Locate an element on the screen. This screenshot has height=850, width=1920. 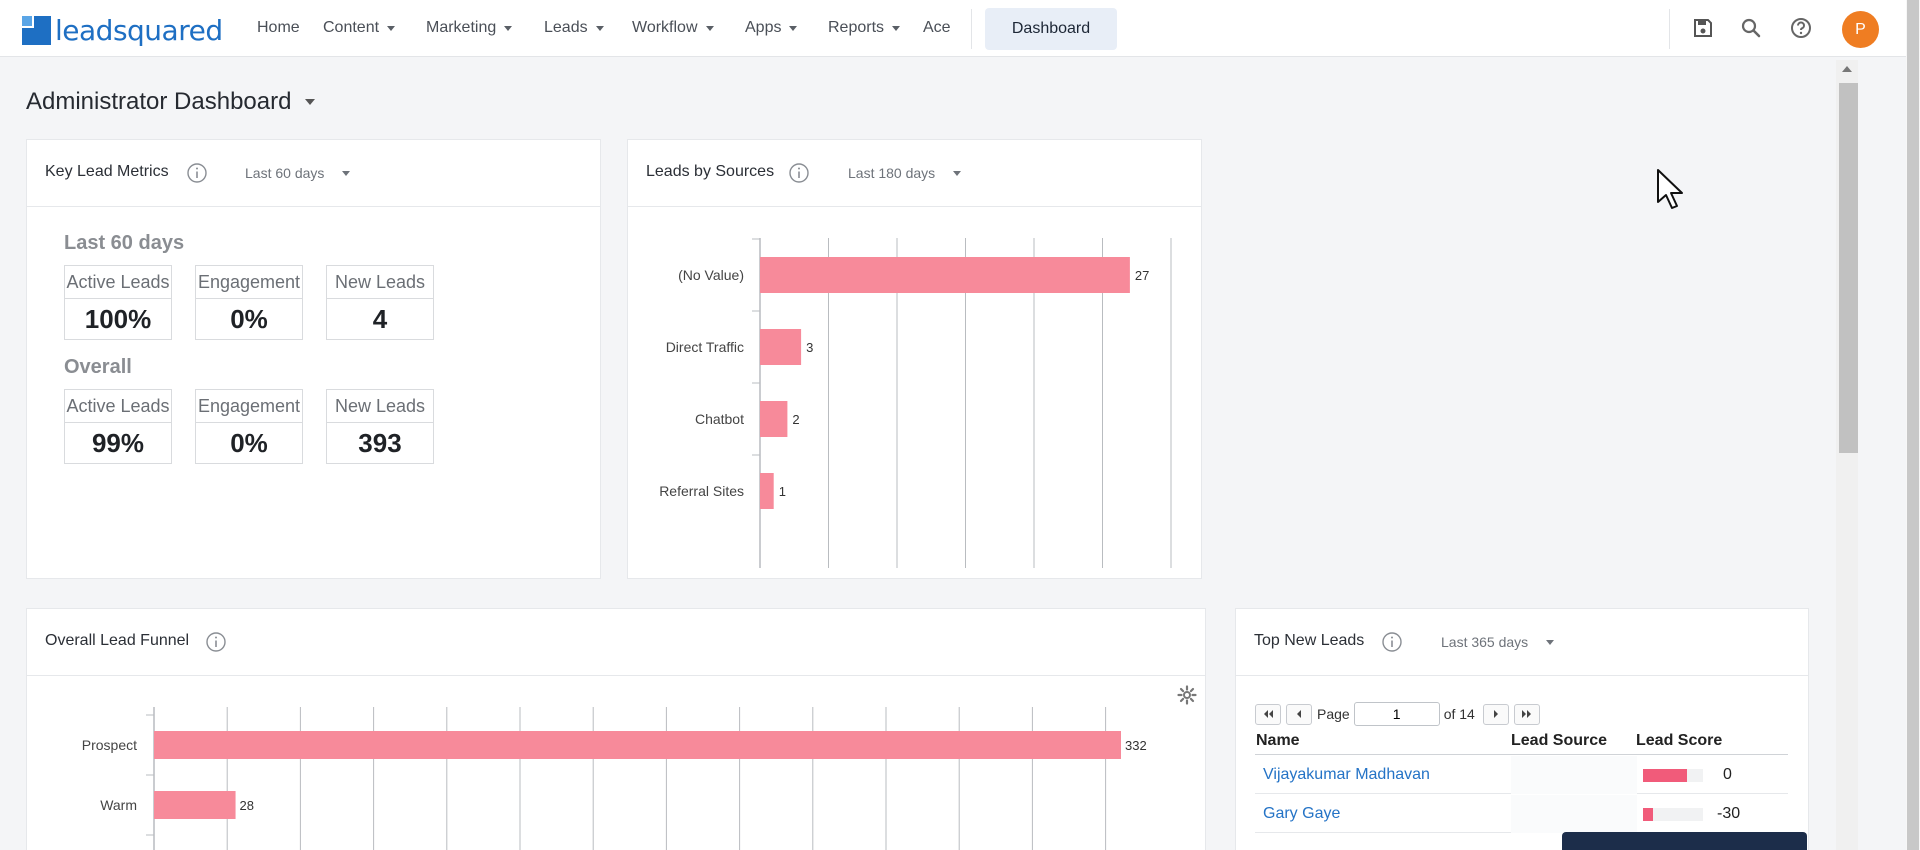
gear-icon is located at coordinates (1187, 695).